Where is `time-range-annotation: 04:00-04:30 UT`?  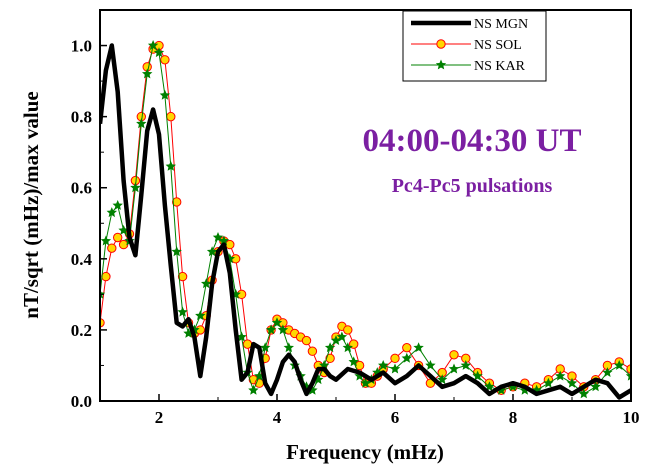
time-range-annotation: 04:00-04:30 UT is located at coordinates (471, 141).